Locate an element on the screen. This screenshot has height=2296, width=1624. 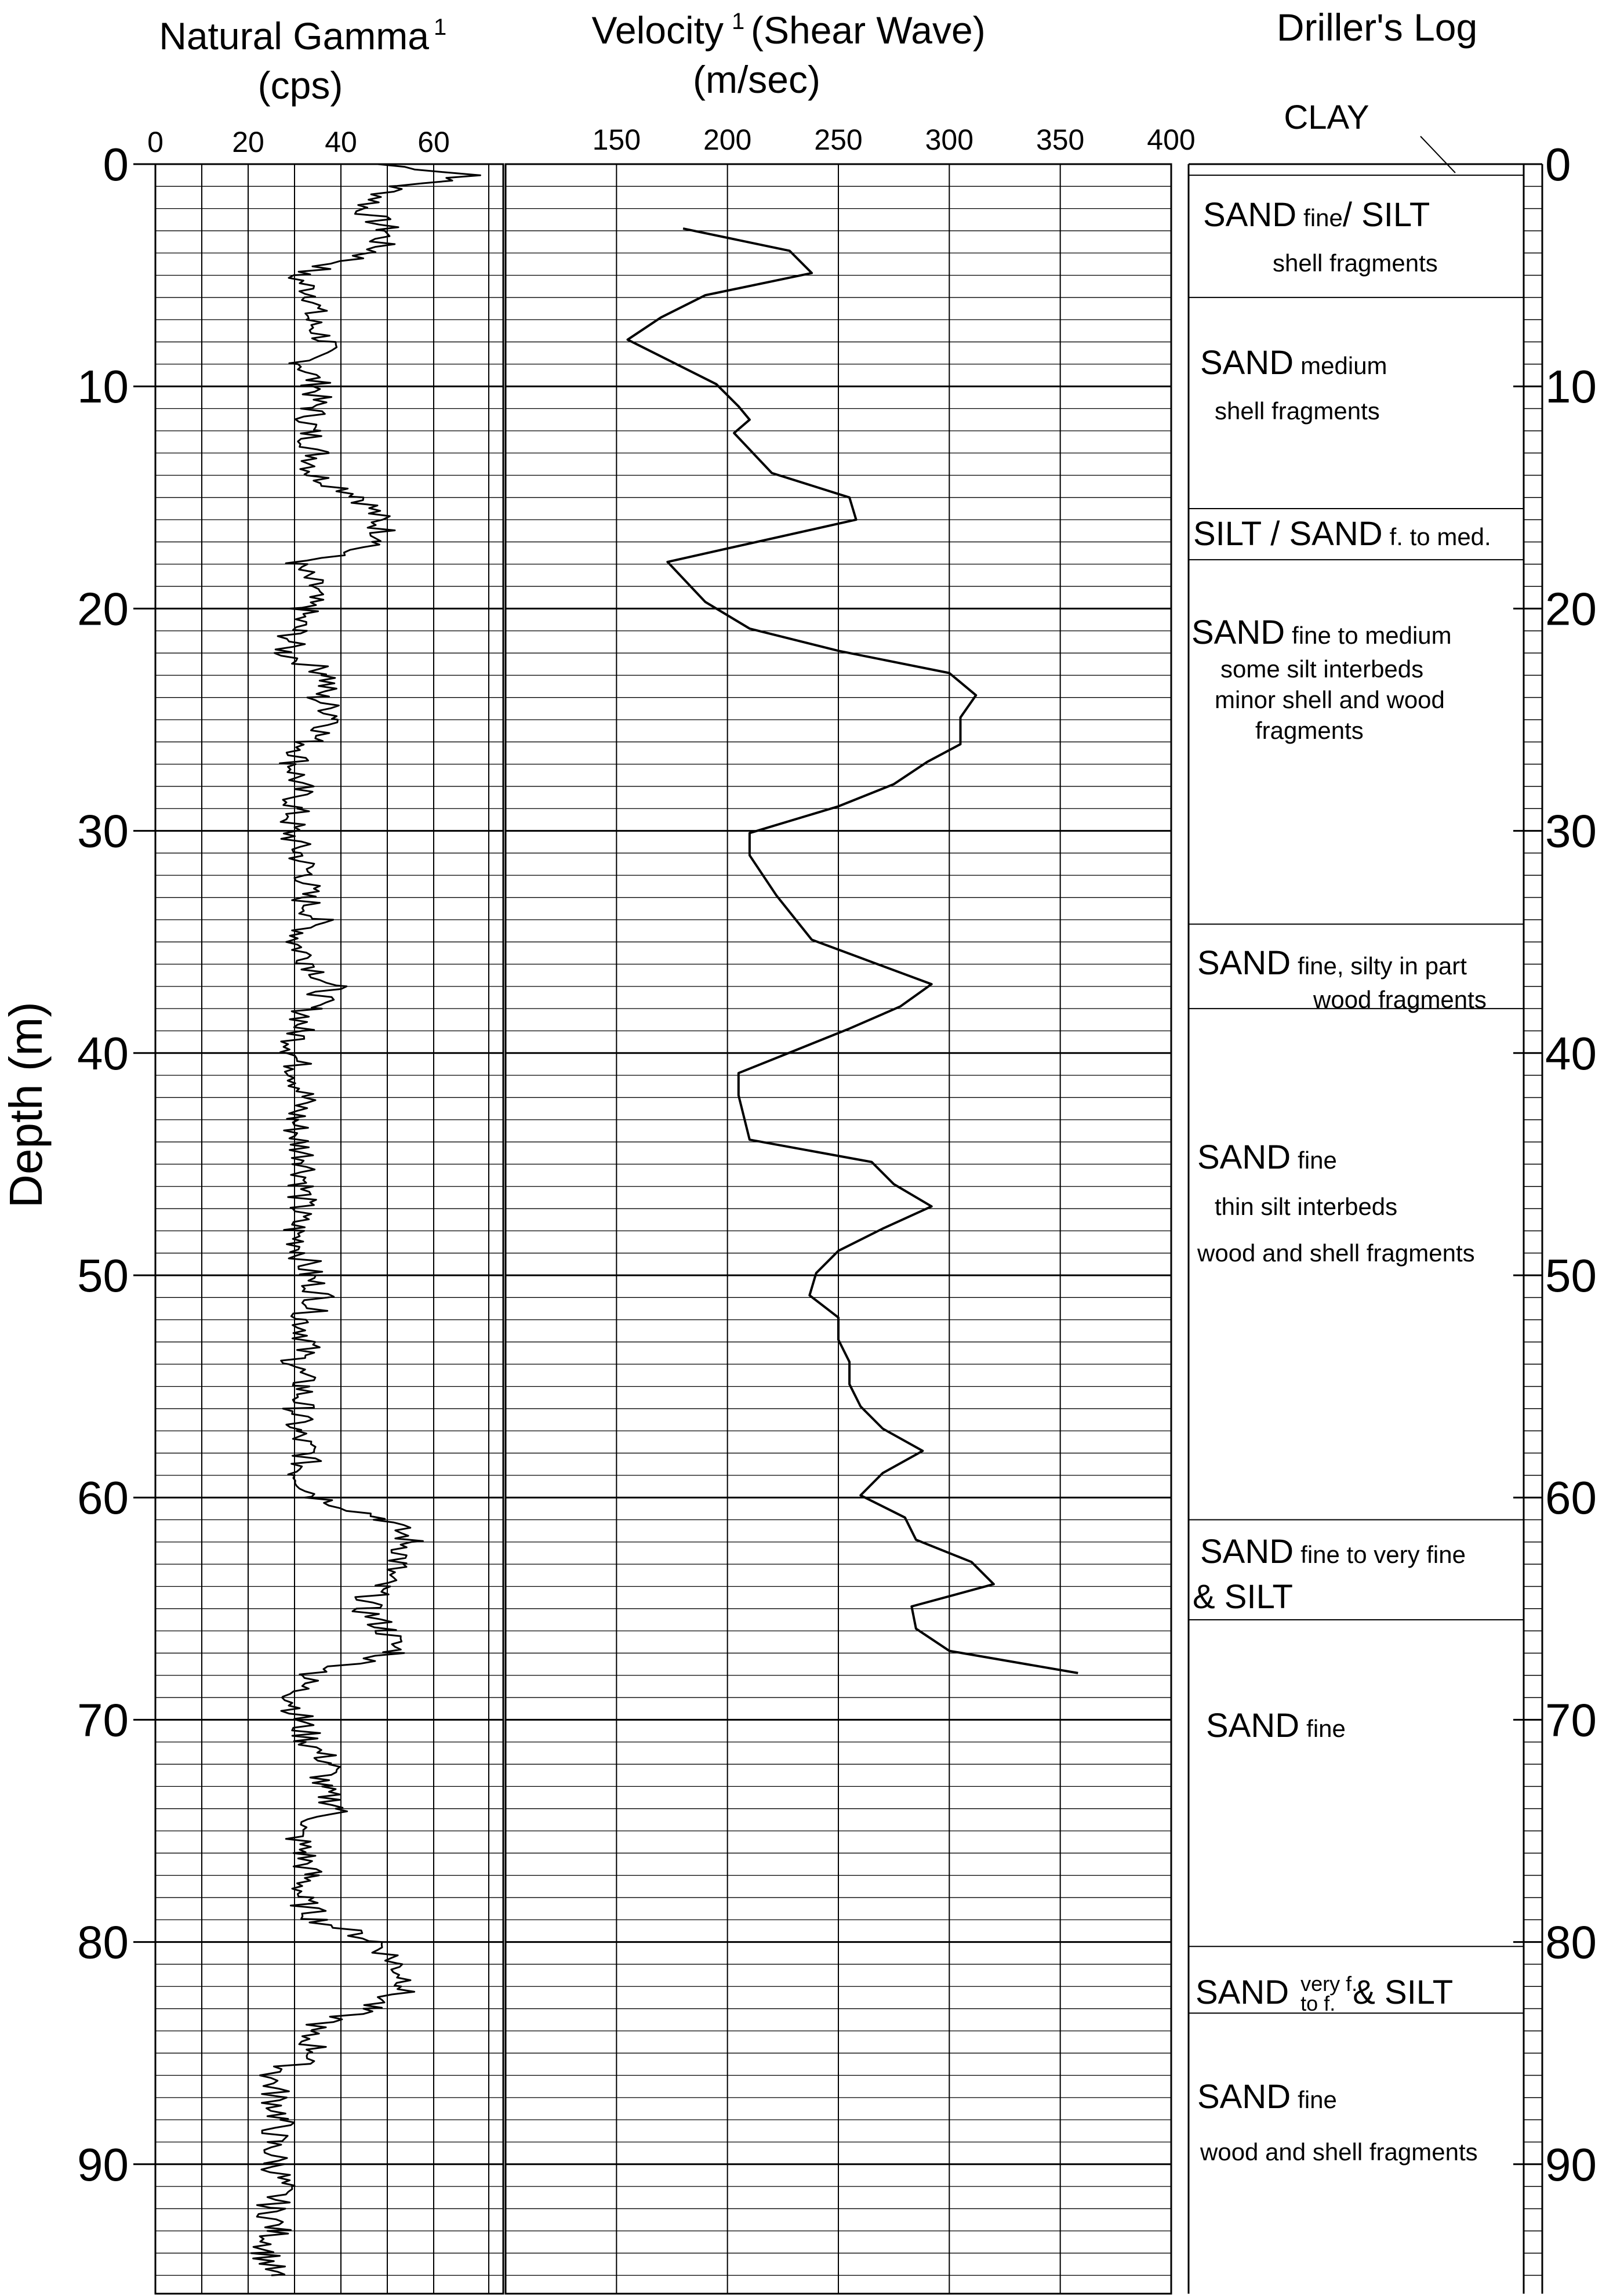
velocity-x-tick: 150 is located at coordinates (617, 140).